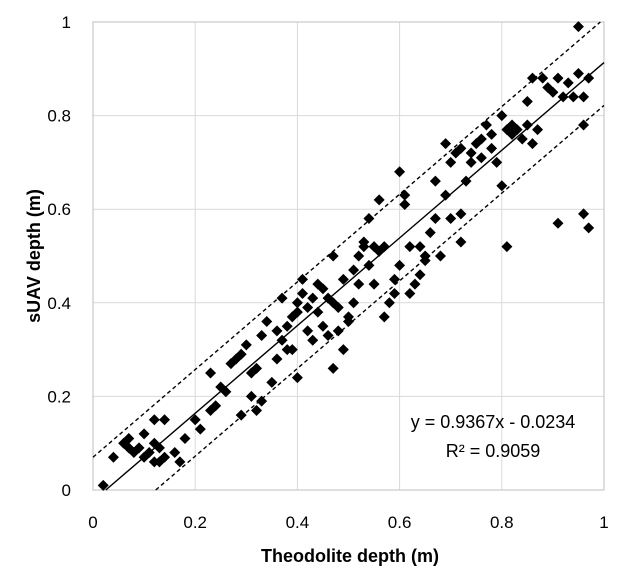 This screenshot has width=617, height=570. Describe the element at coordinates (59, 209) in the screenshot. I see `y-tick-label: 0.6` at that location.